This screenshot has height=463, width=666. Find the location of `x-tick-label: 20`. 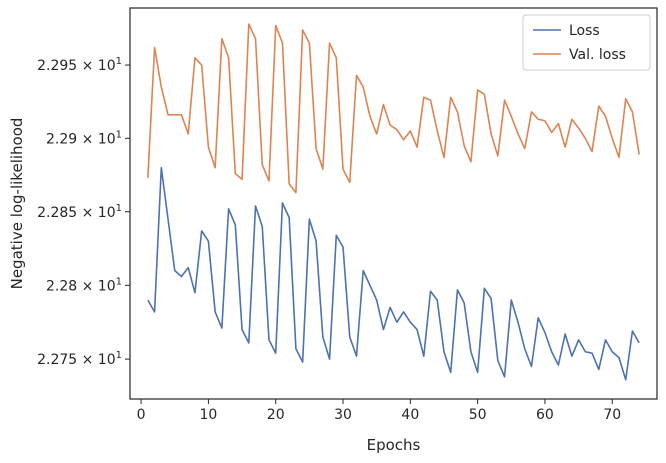

x-tick-label: 20 is located at coordinates (276, 415).